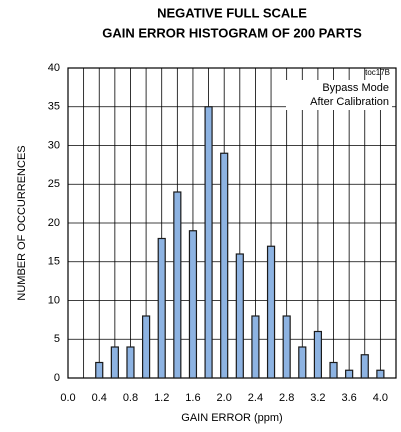 The width and height of the screenshot is (401, 432). What do you see at coordinates (54, 262) in the screenshot?
I see `y-tick-label: 15` at bounding box center [54, 262].